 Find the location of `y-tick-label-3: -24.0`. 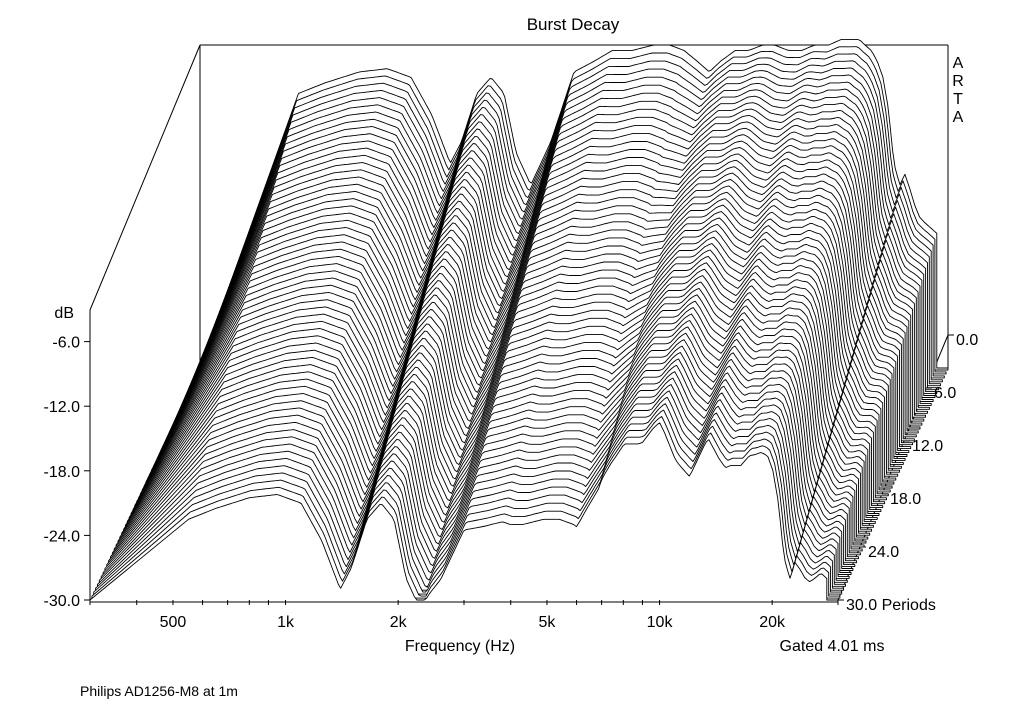

y-tick-label-3: -24.0 is located at coordinates (62, 536).